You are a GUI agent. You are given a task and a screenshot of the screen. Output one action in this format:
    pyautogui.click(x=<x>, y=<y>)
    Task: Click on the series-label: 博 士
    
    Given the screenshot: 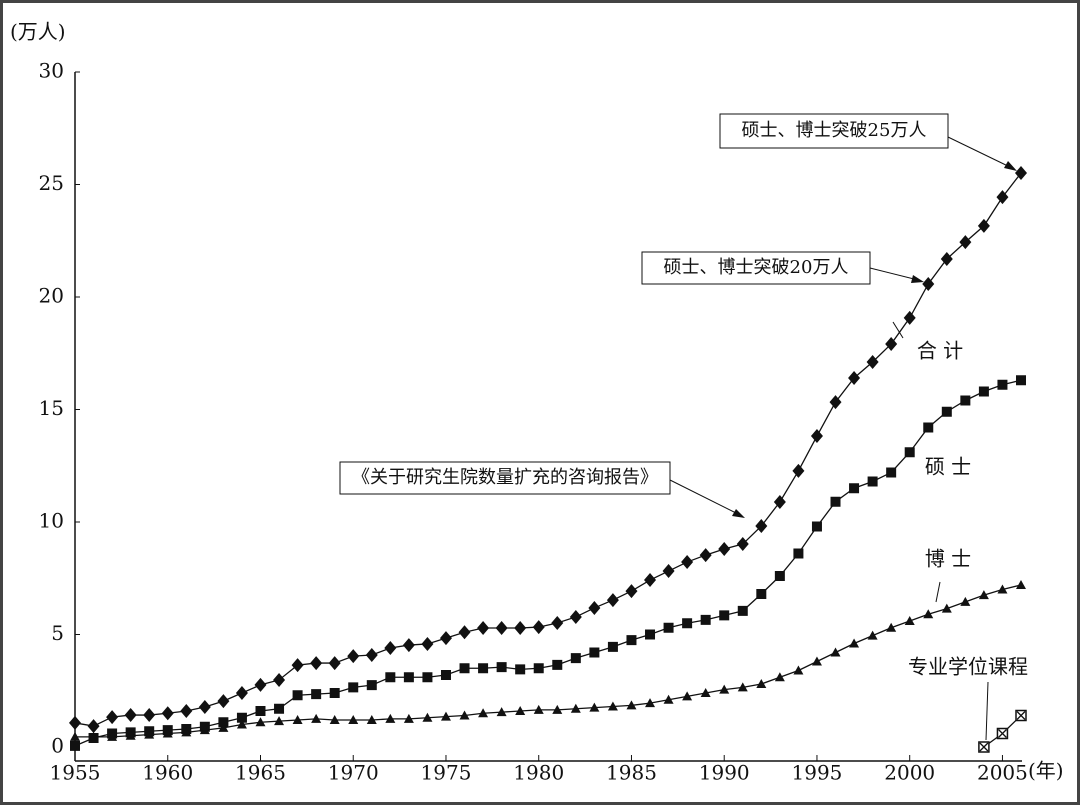 What is the action you would take?
    pyautogui.click(x=948, y=559)
    